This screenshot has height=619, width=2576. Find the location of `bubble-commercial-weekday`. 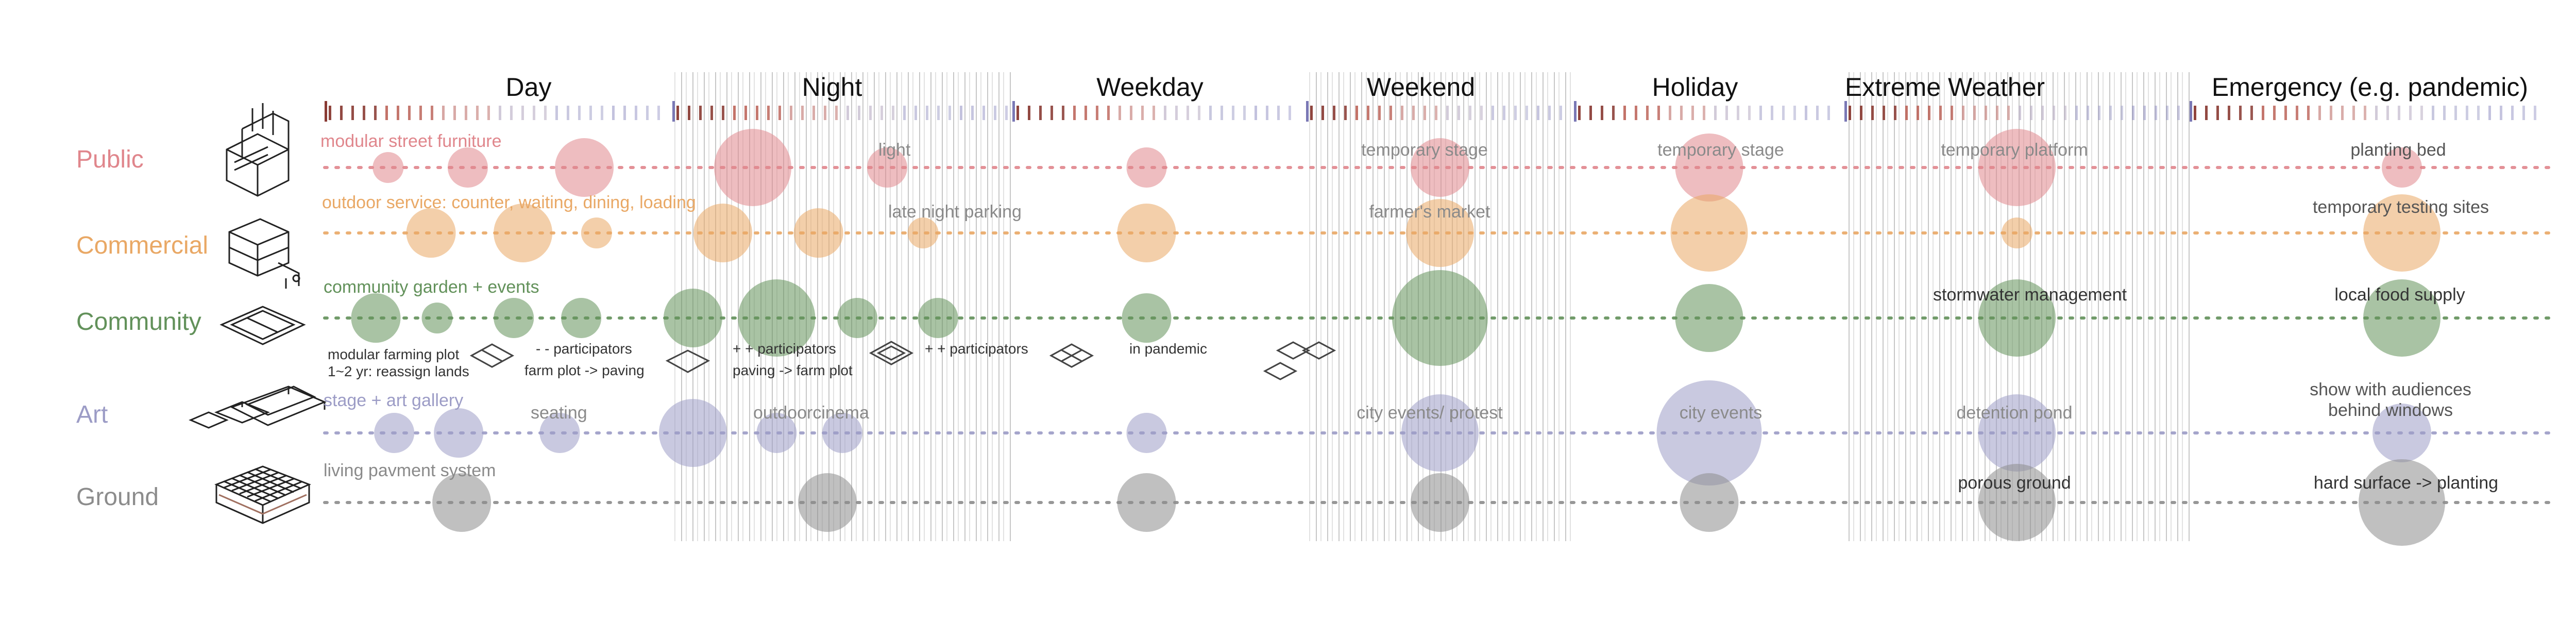

bubble-commercial-weekday is located at coordinates (1146, 233).